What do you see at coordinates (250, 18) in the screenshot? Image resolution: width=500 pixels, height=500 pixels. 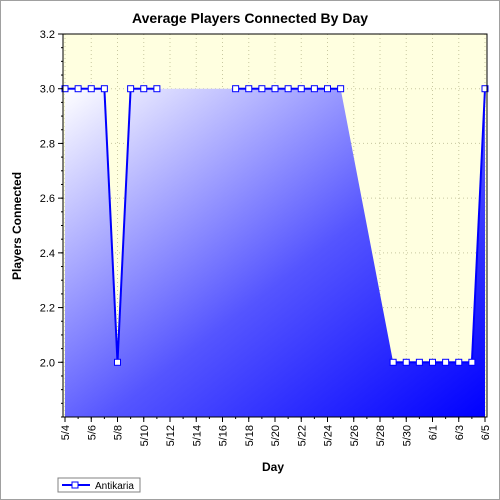 I see `chart-title: Average Players Connected By Day` at bounding box center [250, 18].